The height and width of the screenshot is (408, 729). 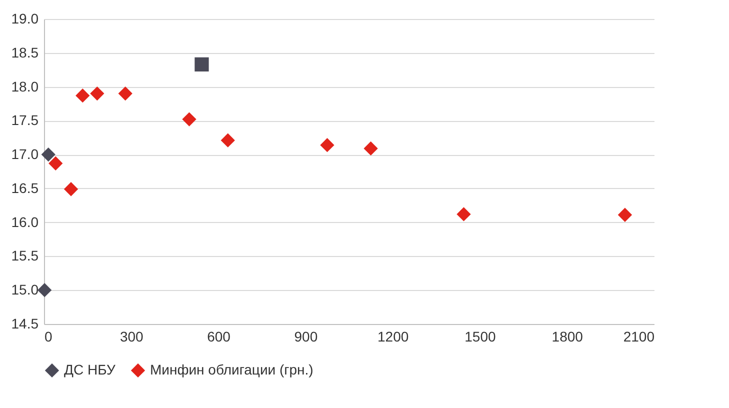 What do you see at coordinates (219, 336) in the screenshot?
I see `x-tick-label: 600` at bounding box center [219, 336].